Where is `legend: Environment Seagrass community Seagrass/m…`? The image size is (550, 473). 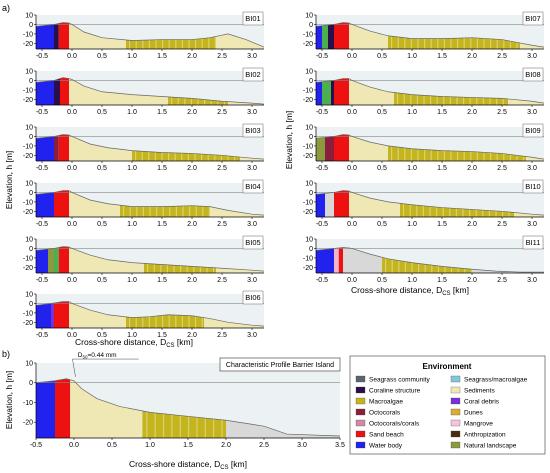 legend: Environment Seagrass community Seagrass/m… is located at coordinates (447, 405).